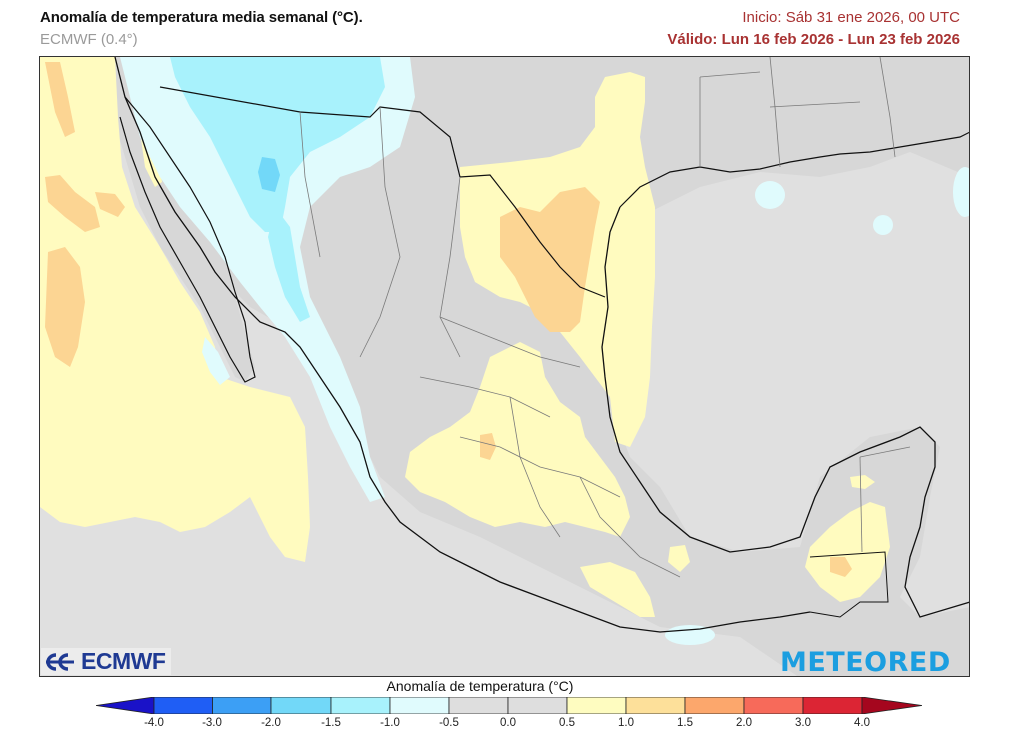 This screenshot has width=1024, height=736. What do you see at coordinates (212, 723) in the screenshot?
I see `colorbar-tick: -3.0` at bounding box center [212, 723].